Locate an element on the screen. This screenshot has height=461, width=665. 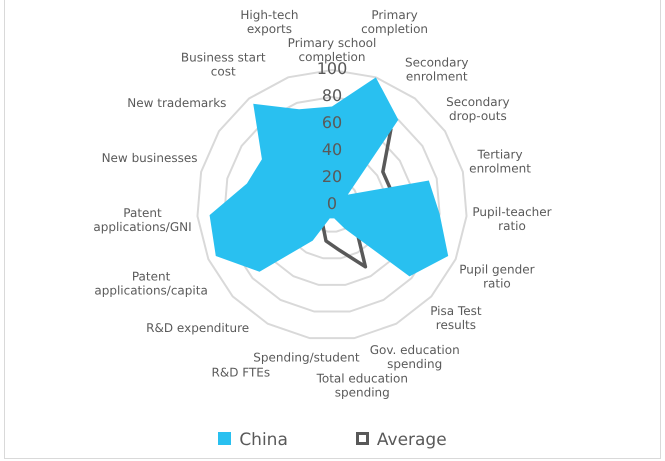
spoke-label: Spending/student is located at coordinates (306, 357).